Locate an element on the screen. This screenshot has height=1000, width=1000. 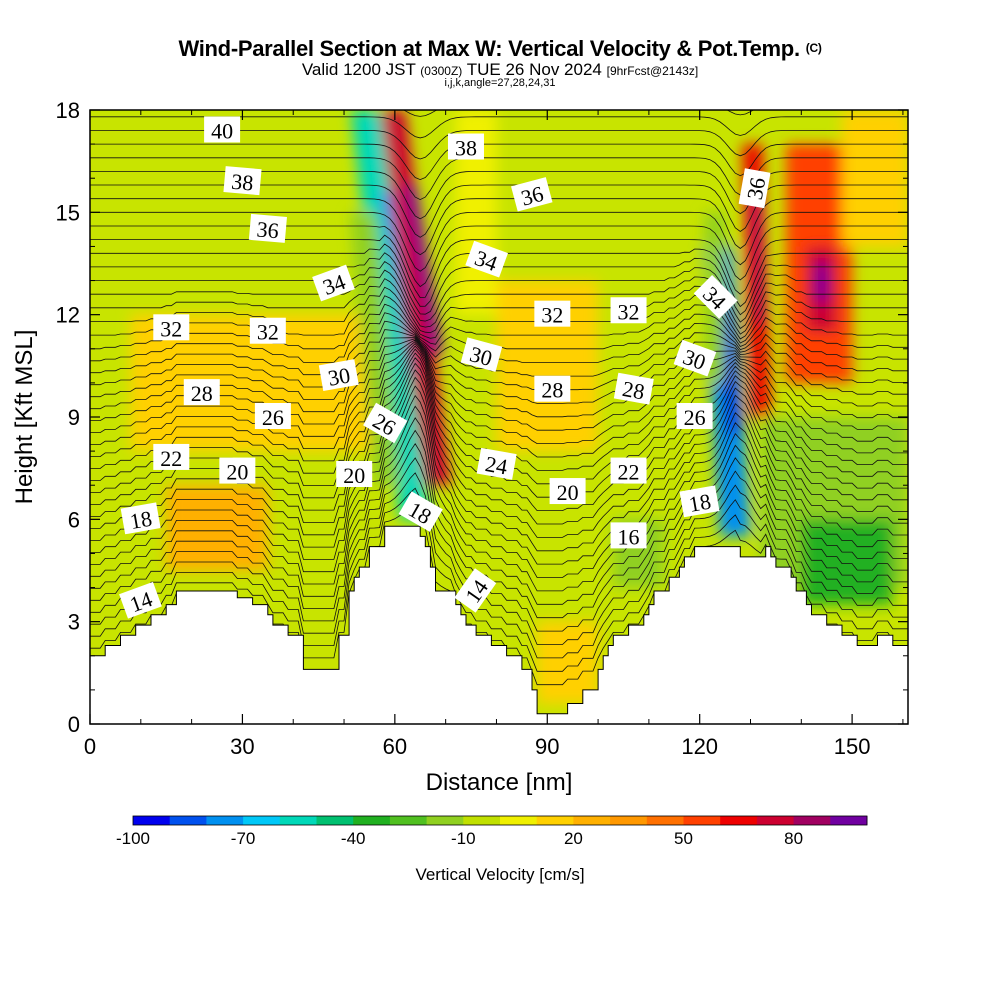
valid-time-label: Valid 1200 JST is located at coordinates (358, 69).